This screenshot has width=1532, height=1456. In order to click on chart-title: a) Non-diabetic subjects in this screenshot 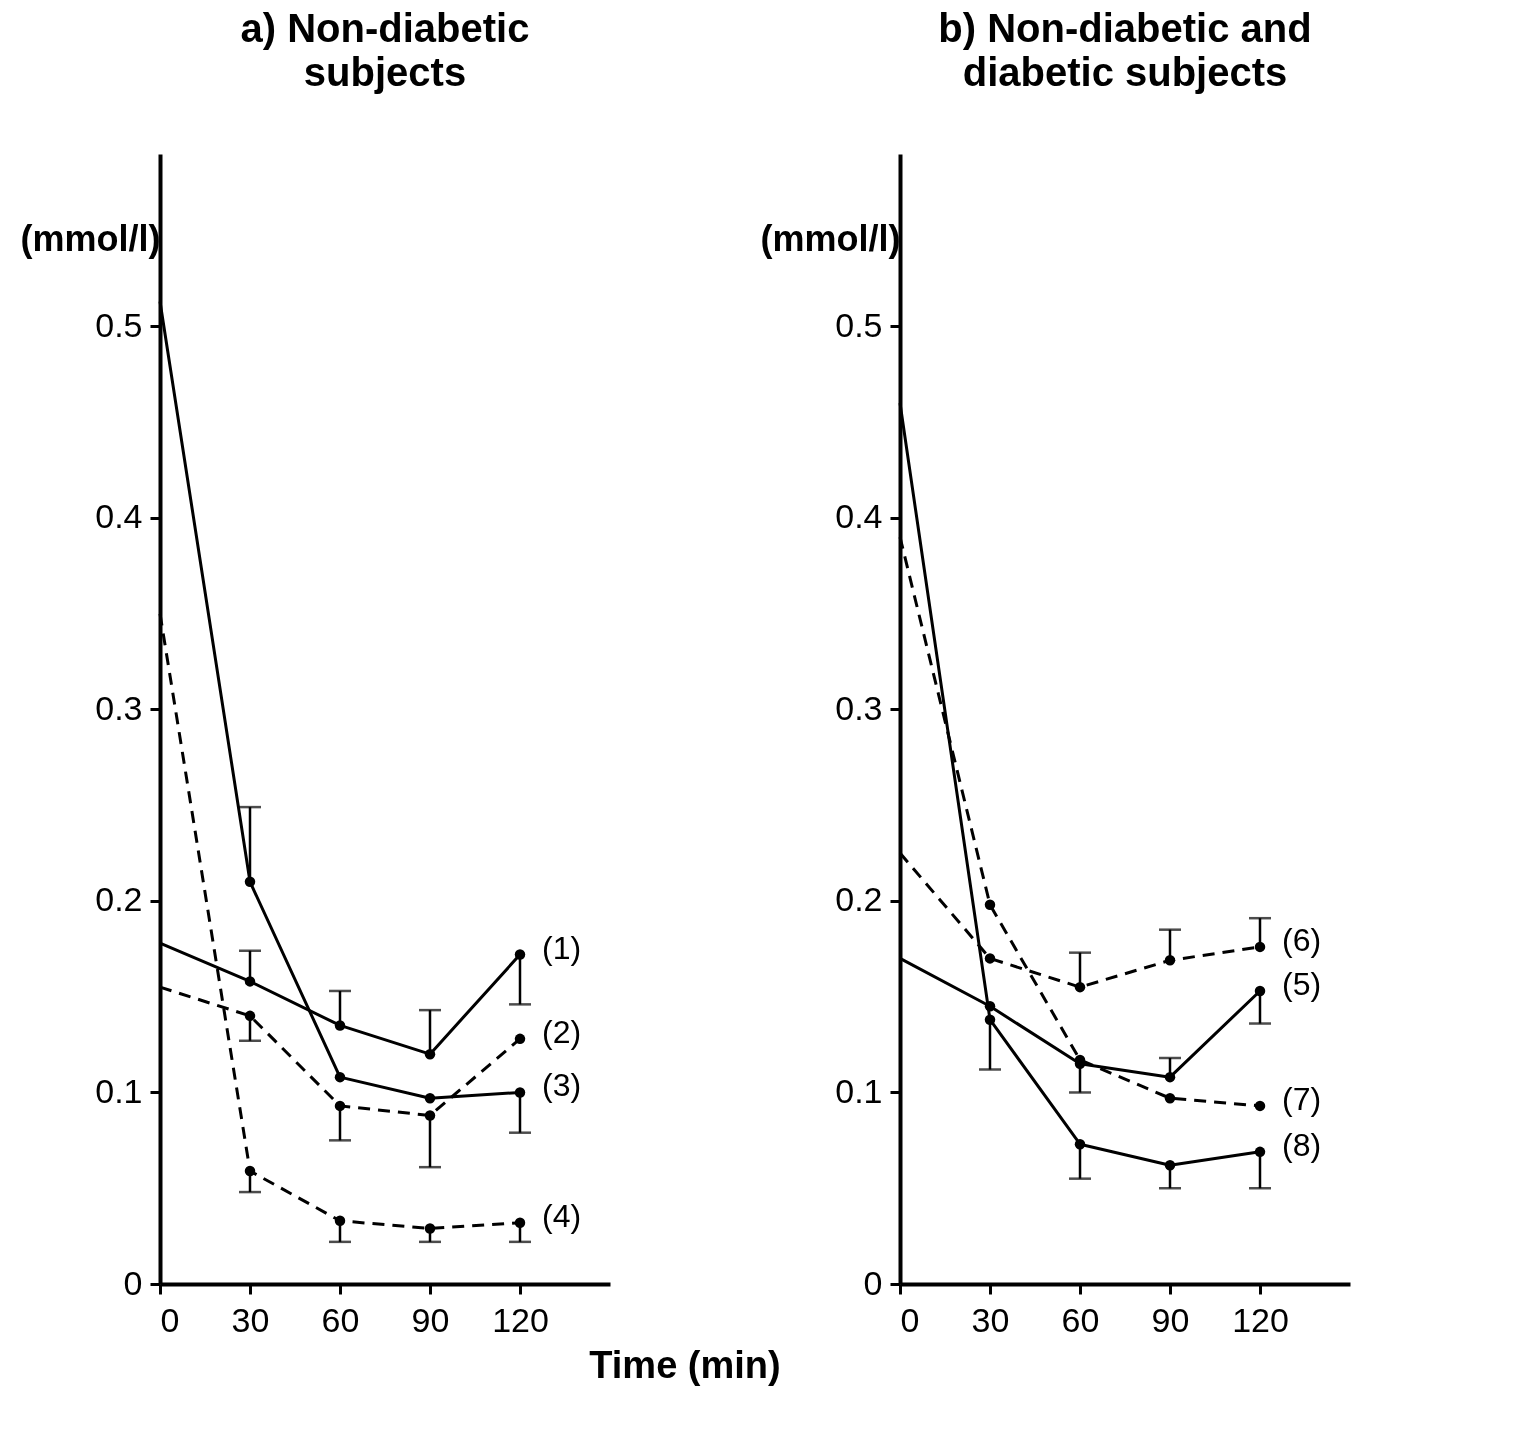, I will do `click(385, 50)`.